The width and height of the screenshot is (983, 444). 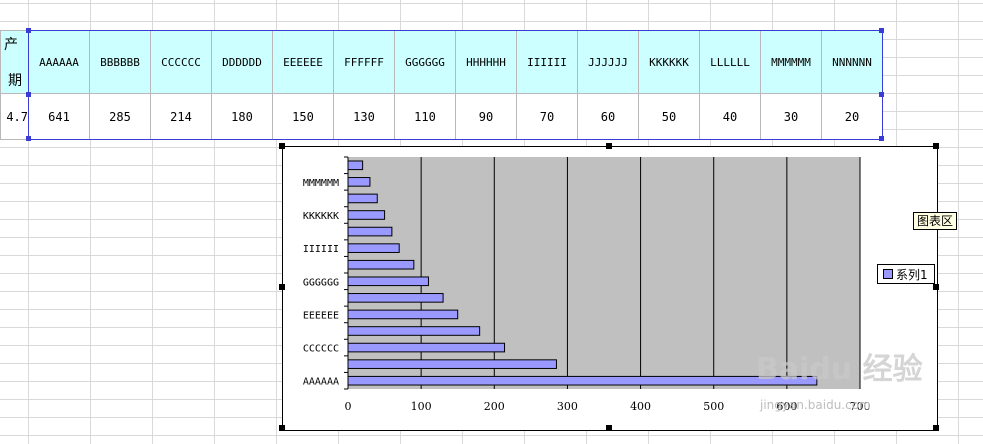 I want to click on y-tick-label: CCCCCC, so click(x=321, y=349).